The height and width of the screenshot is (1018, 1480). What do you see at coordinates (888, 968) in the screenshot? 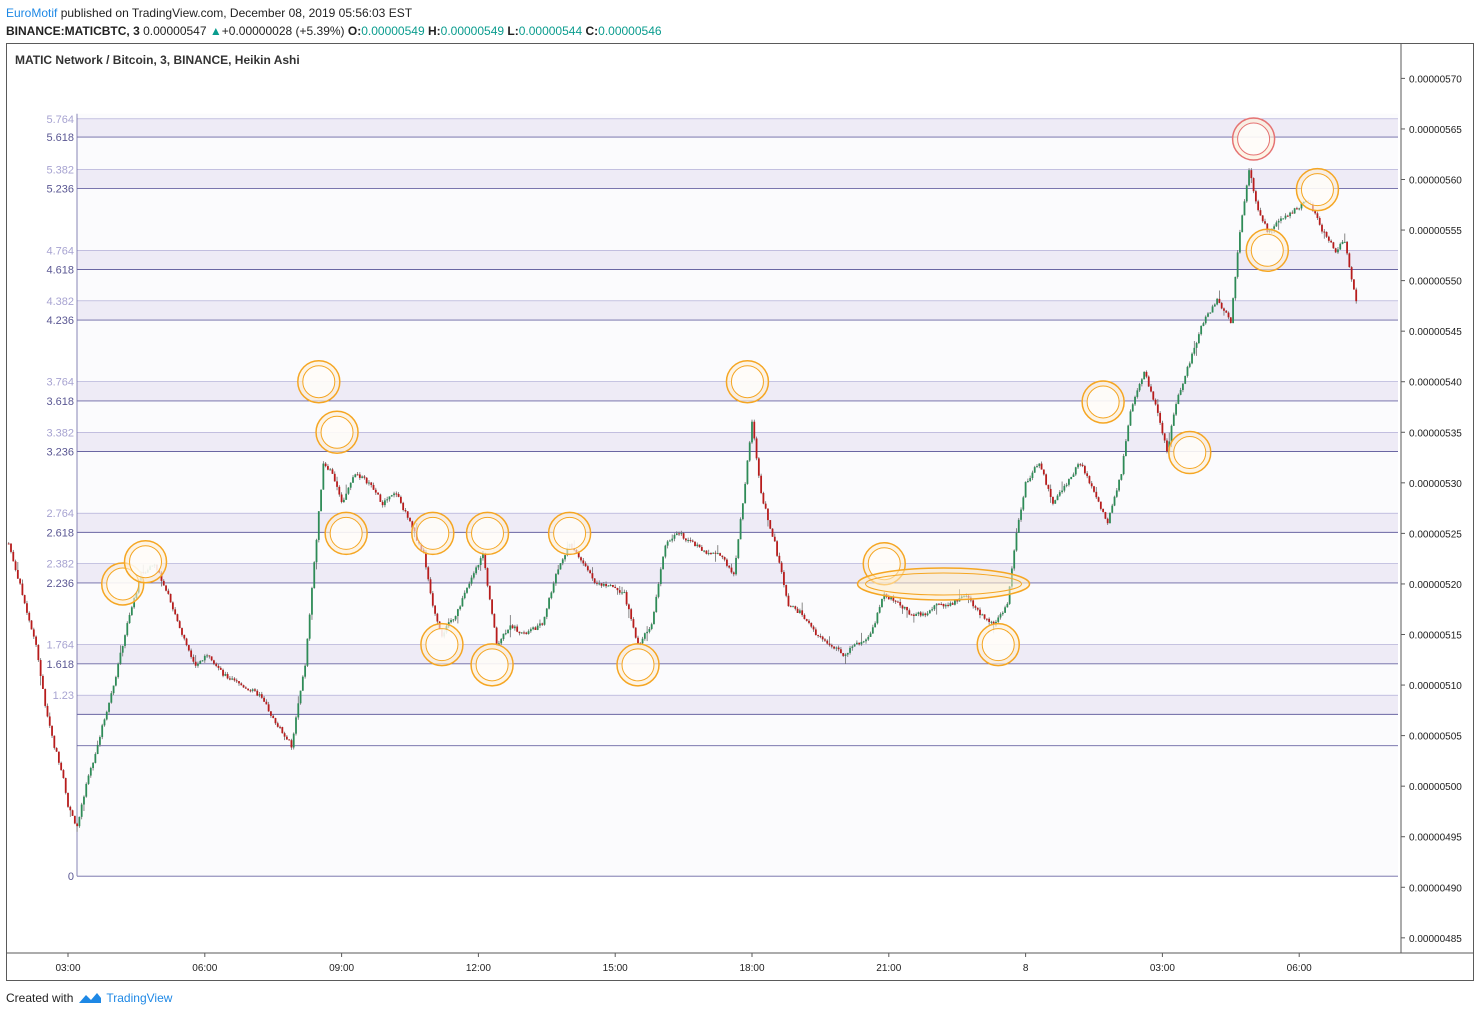
I see `time-tick-label: 21:00` at bounding box center [888, 968].